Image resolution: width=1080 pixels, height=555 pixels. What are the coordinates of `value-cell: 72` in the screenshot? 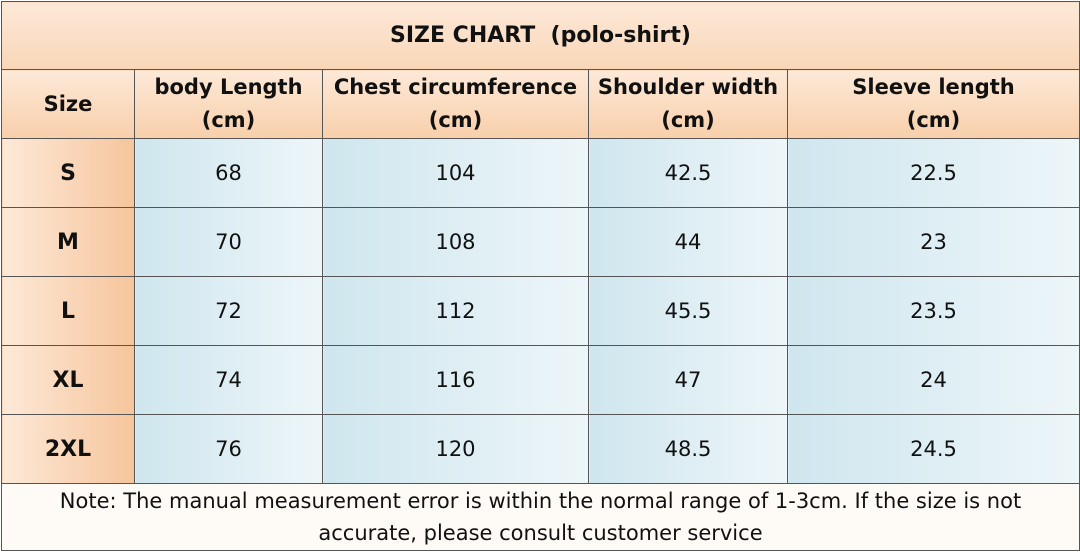 It's located at (228, 311).